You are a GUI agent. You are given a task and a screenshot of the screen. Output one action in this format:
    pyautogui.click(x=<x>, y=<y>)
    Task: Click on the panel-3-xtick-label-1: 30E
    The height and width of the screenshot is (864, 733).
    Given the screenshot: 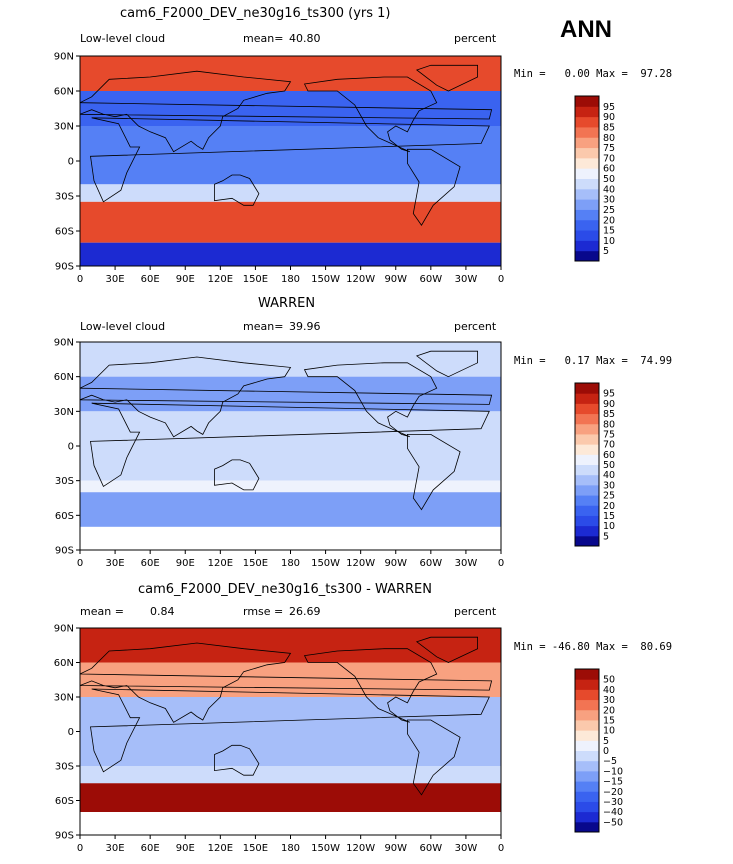 What is the action you would take?
    pyautogui.click(x=115, y=848)
    